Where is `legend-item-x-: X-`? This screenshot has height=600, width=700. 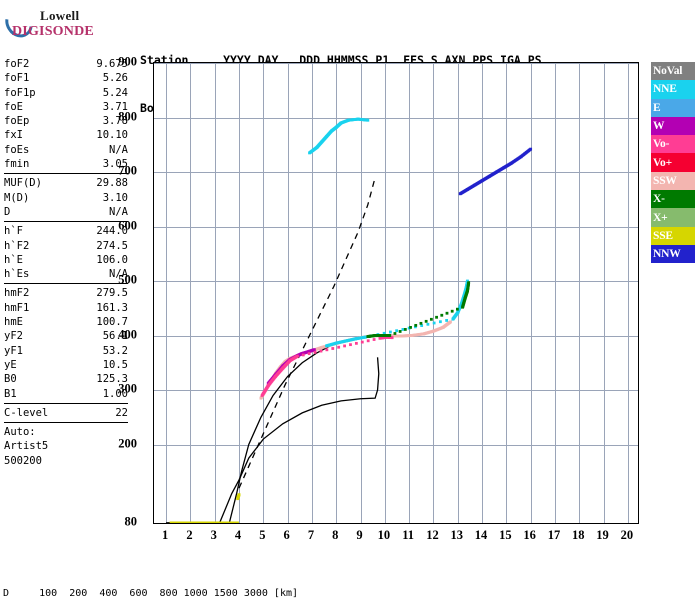
legend-item-x-: X- is located at coordinates (673, 199).